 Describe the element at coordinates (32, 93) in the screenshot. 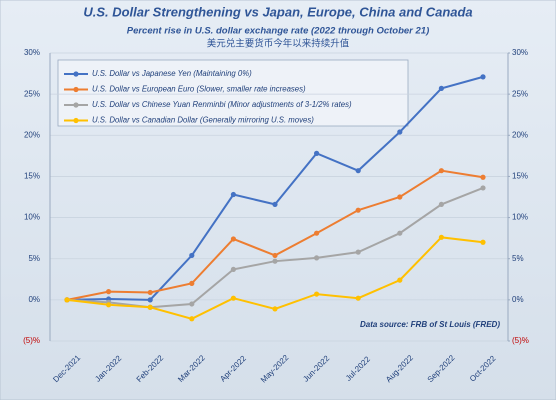

I see `y-tick-label: 25%` at that location.